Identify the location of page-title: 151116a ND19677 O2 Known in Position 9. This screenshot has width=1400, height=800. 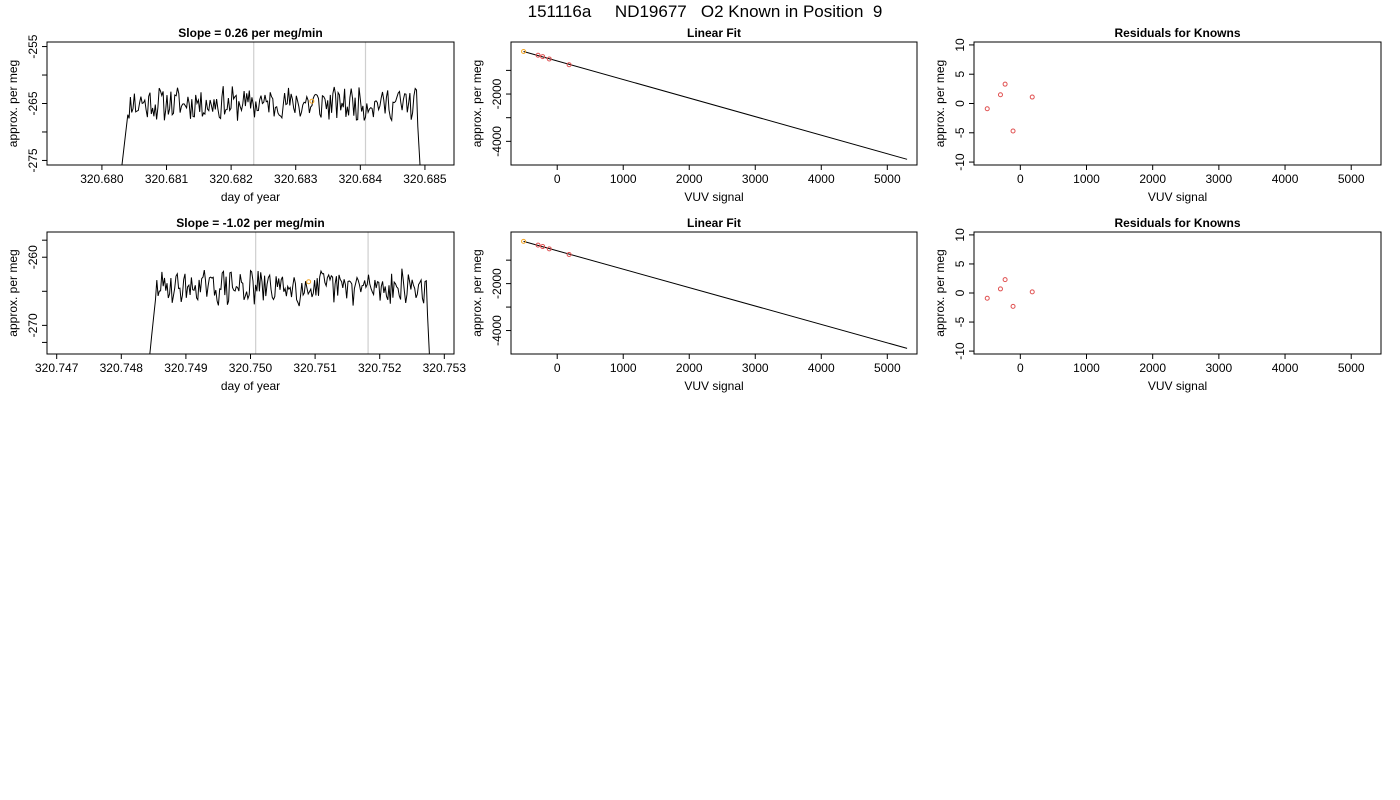
(705, 11).